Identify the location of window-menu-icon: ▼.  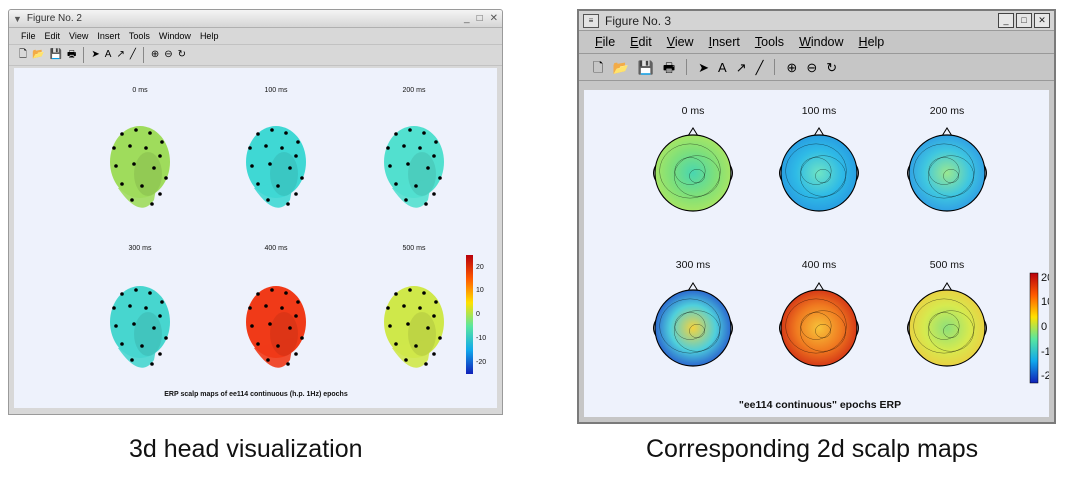
(17, 18).